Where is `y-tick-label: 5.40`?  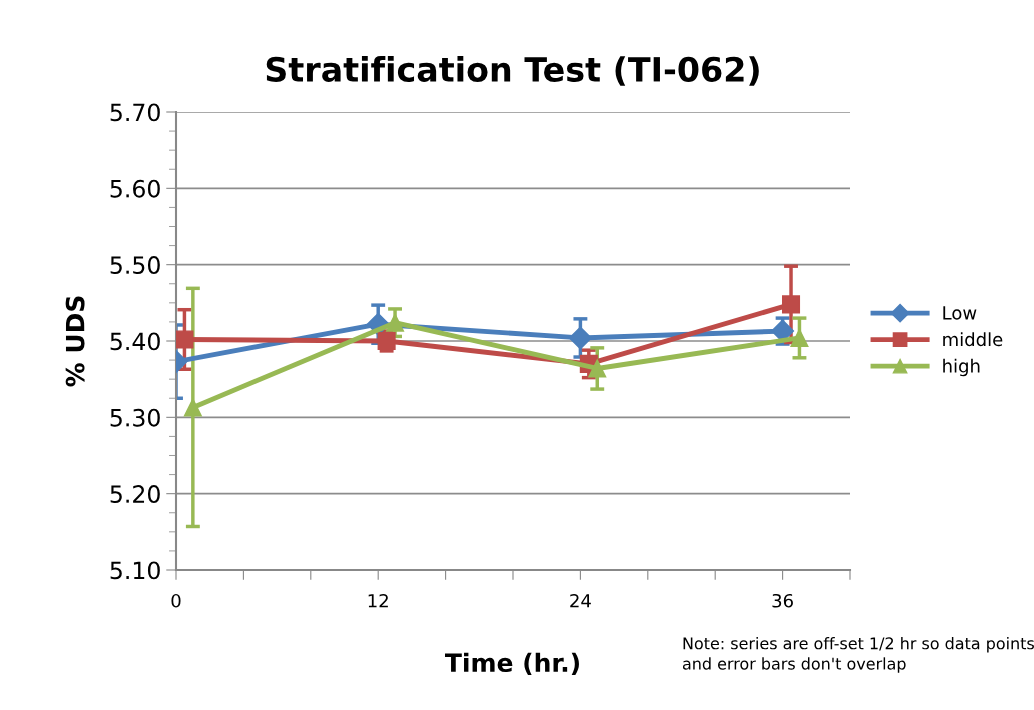
y-tick-label: 5.40 is located at coordinates (135, 341).